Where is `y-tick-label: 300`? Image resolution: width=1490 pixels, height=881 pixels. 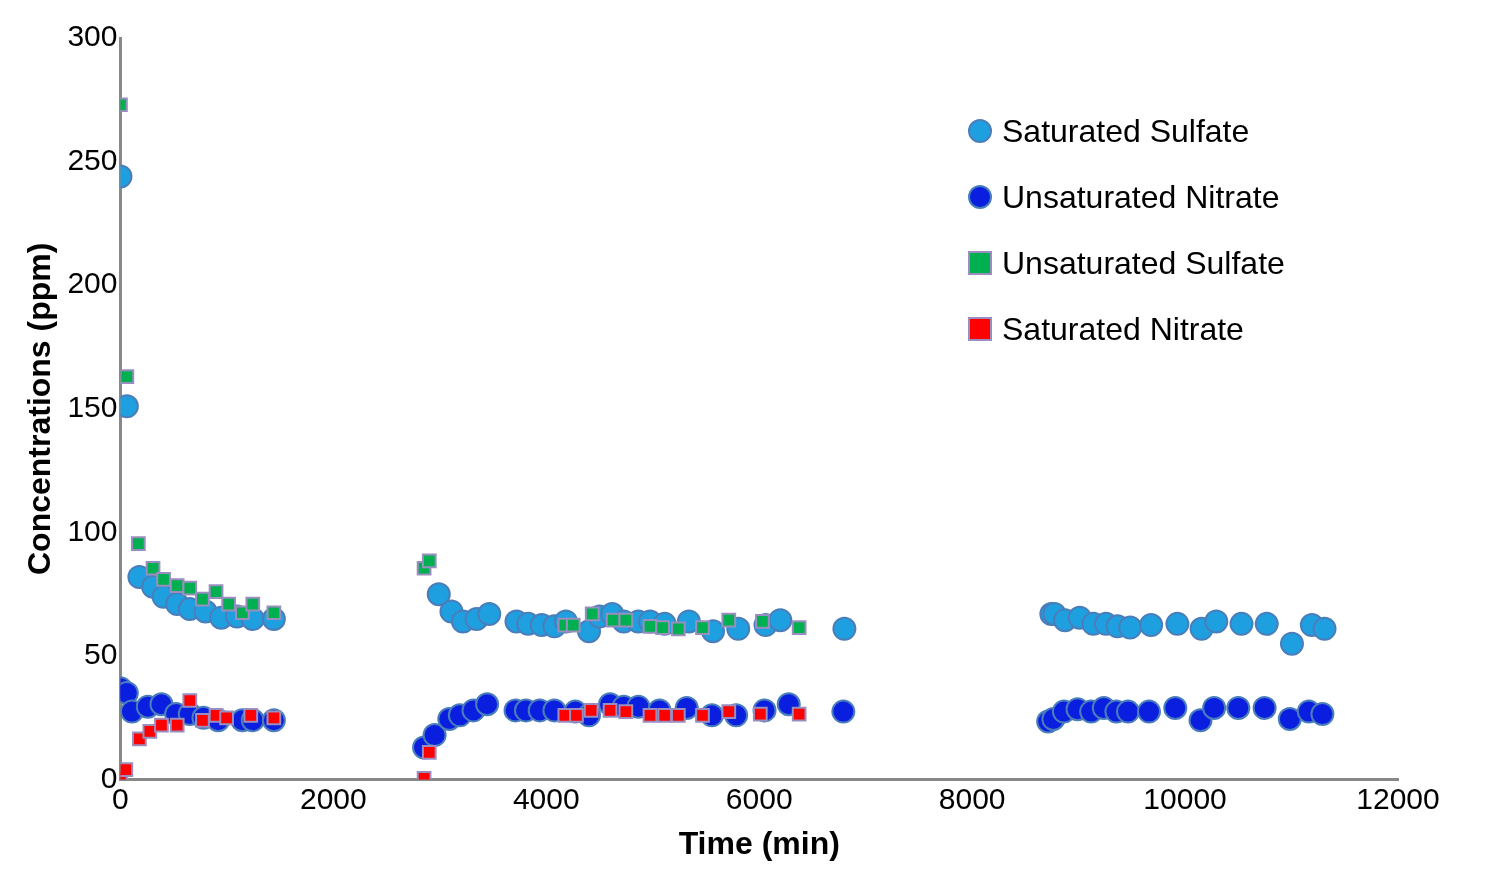 y-tick-label: 300 is located at coordinates (92, 36).